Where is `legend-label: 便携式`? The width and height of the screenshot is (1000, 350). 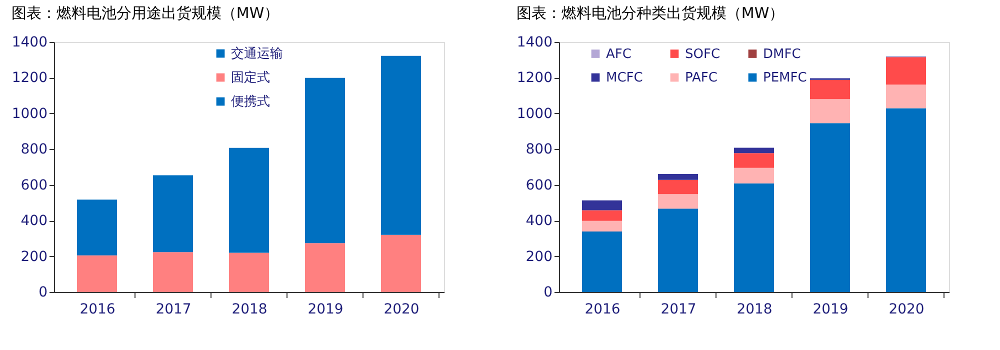
legend-label: 便携式 is located at coordinates (250, 102).